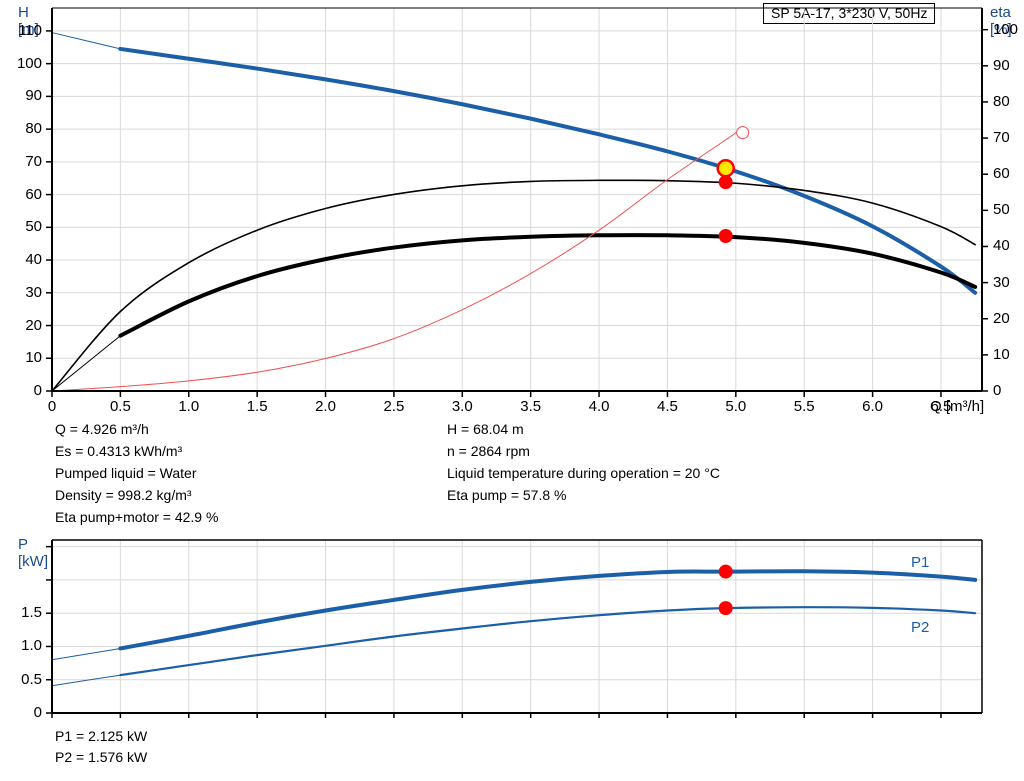 The image size is (1024, 781). Describe the element at coordinates (33, 260) in the screenshot. I see `y-left-tick-label-4: 40` at that location.